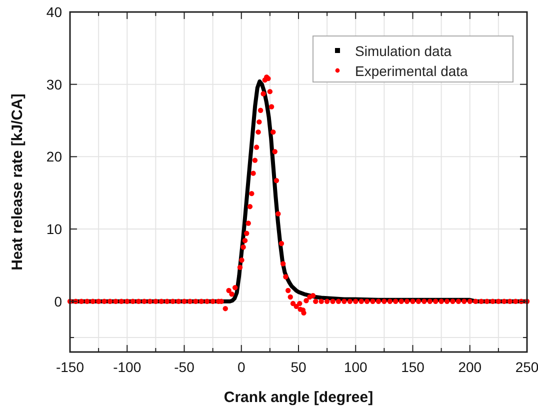 The height and width of the screenshot is (407, 538). I want to click on x-tick-label: -150, so click(70, 367).